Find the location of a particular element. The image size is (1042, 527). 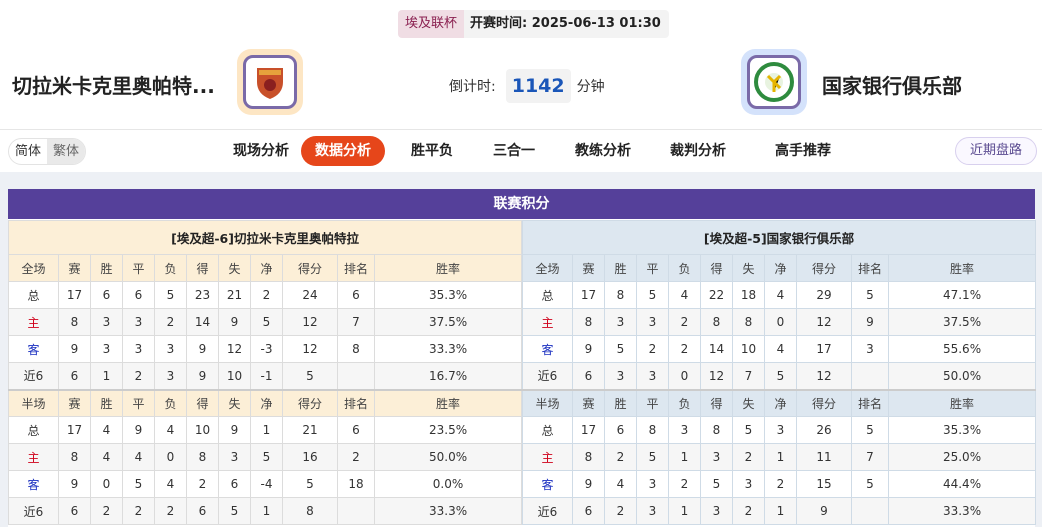

away-team-name: 国家银行俱乐部 is located at coordinates (892, 86).